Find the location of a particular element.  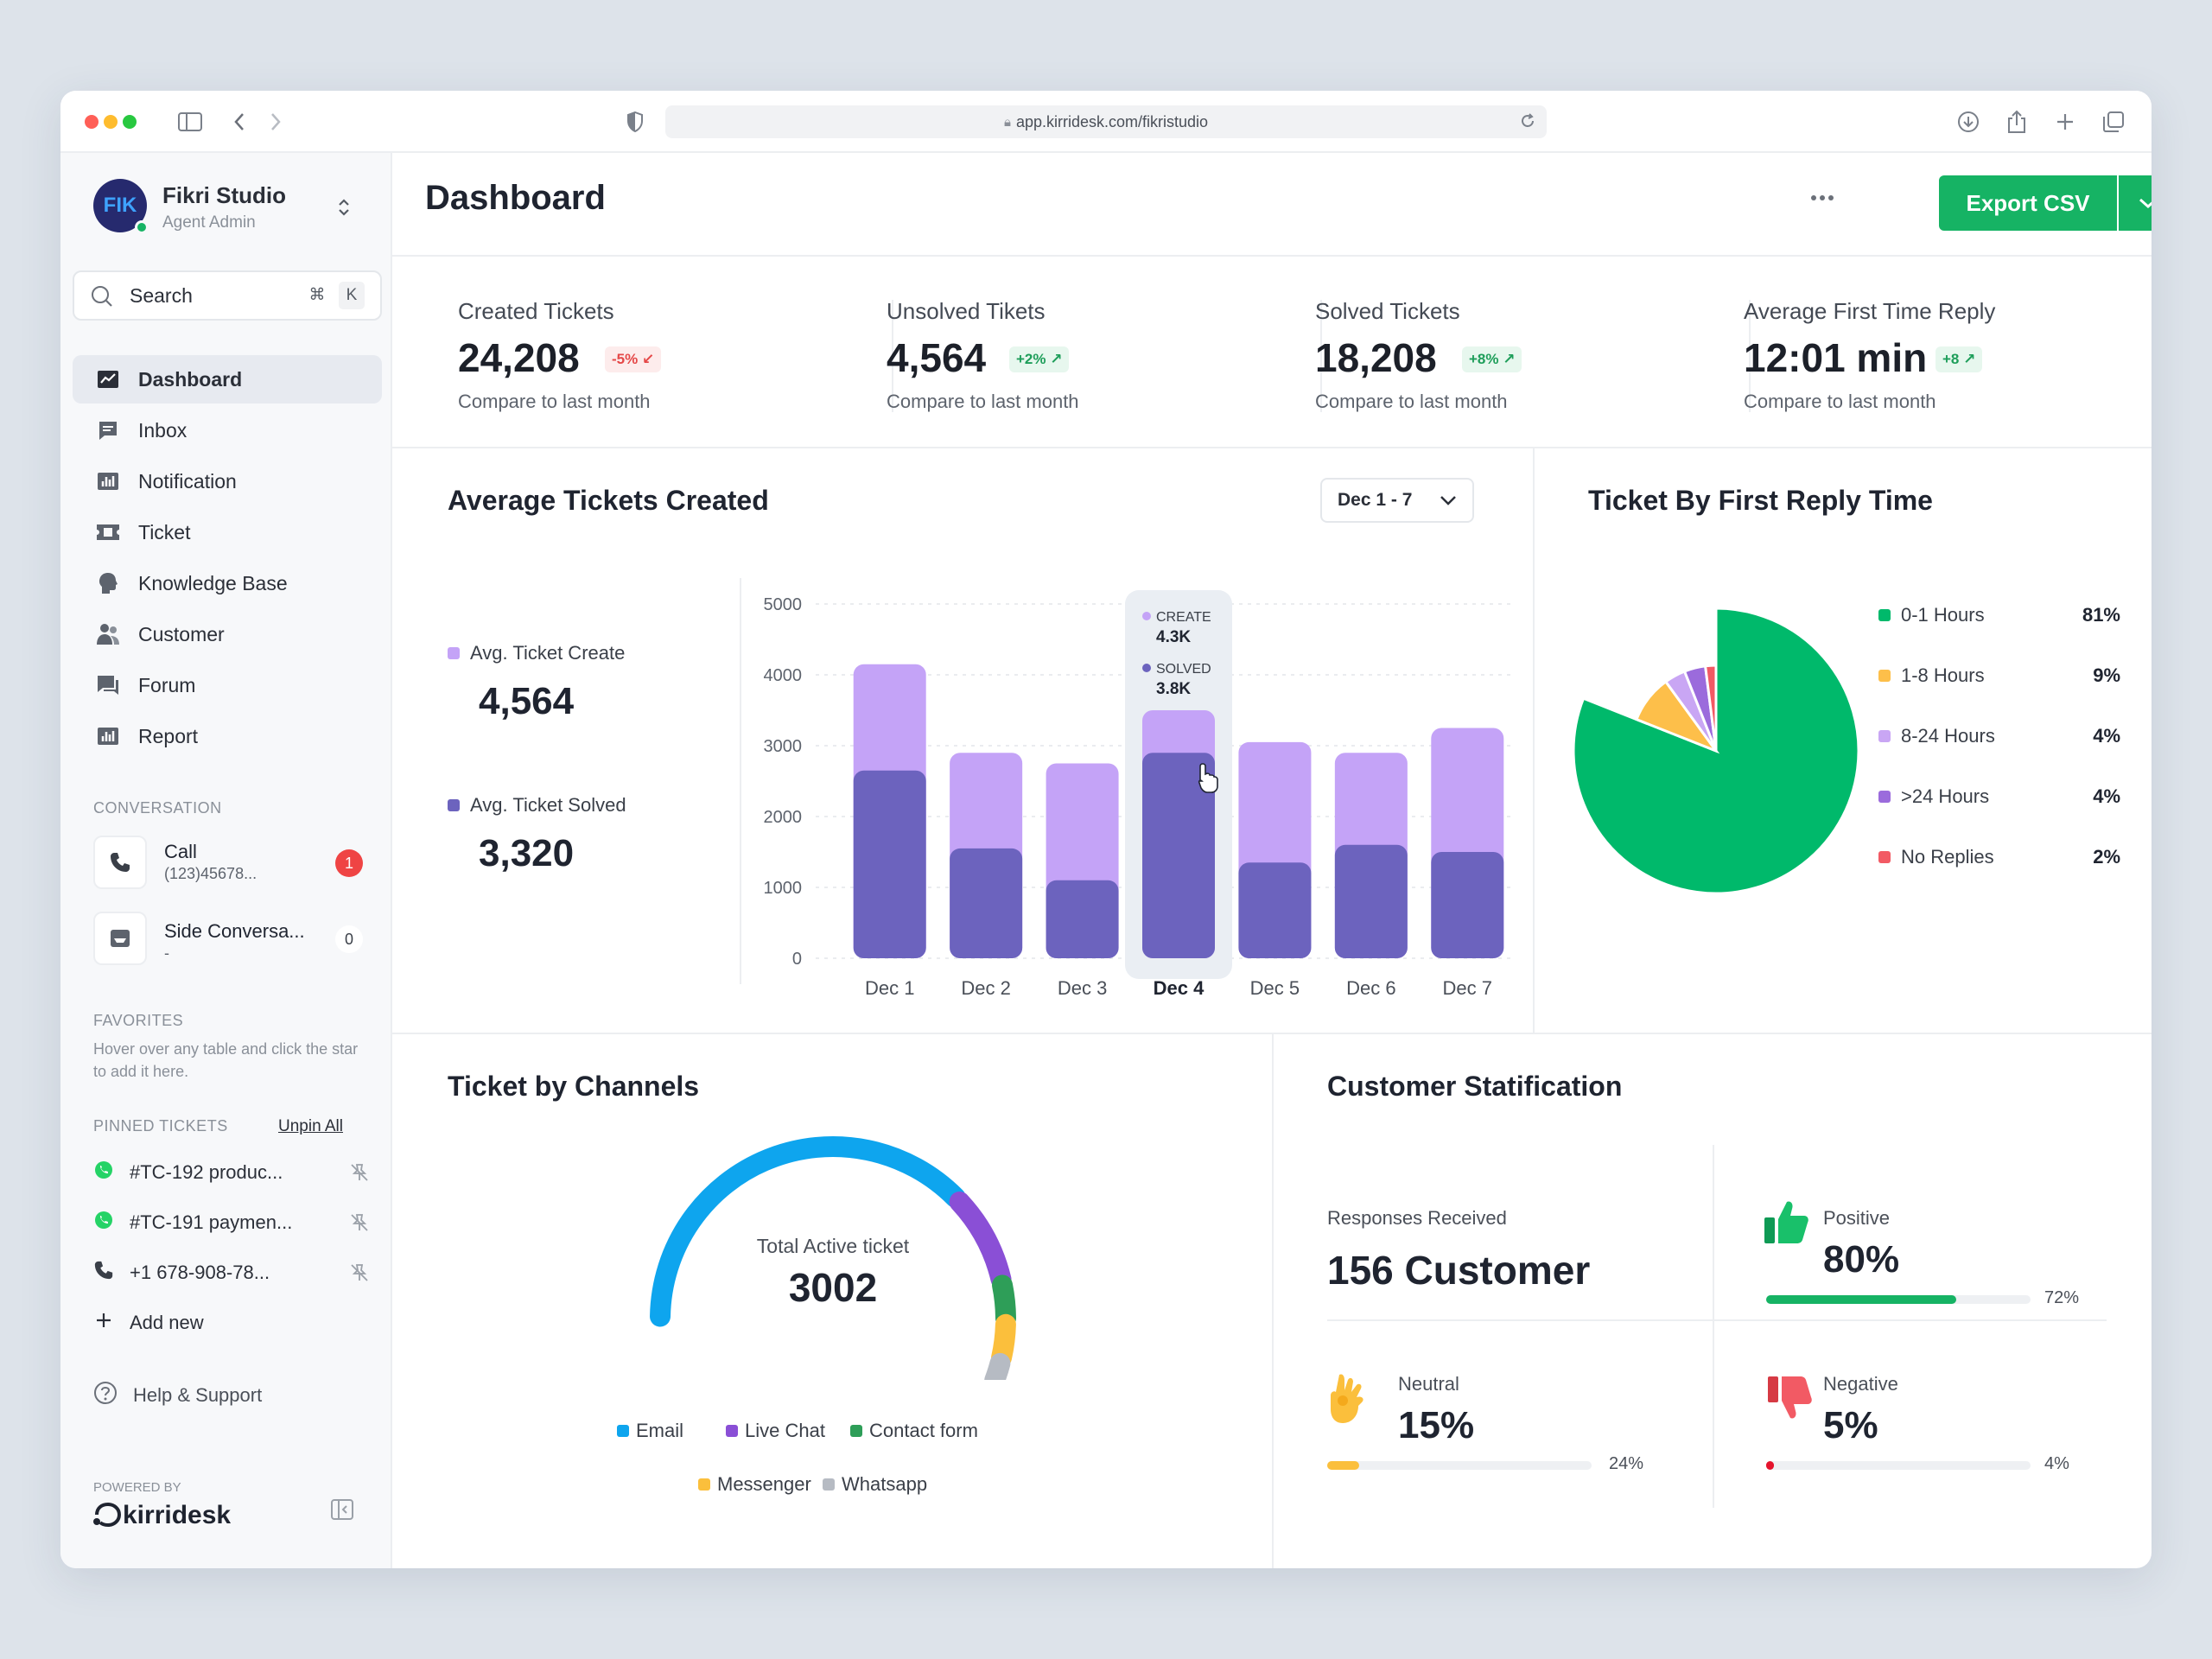

workspace-name: Fikri Studio is located at coordinates (224, 195).